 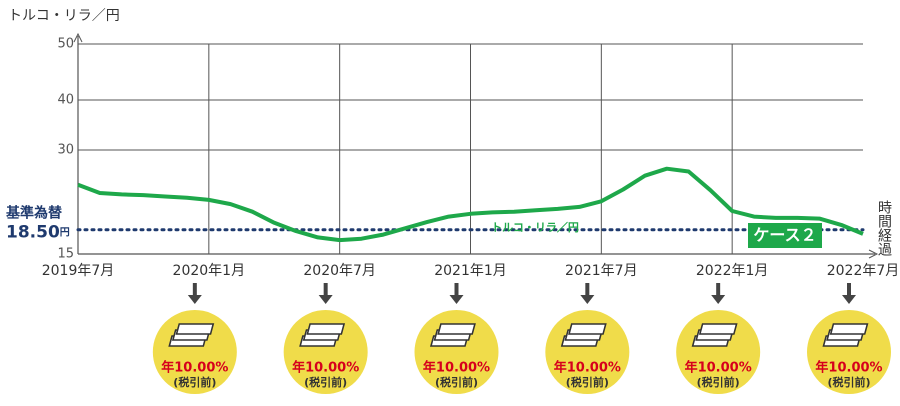 I want to click on reference-value: 18.50円, so click(x=38, y=233).